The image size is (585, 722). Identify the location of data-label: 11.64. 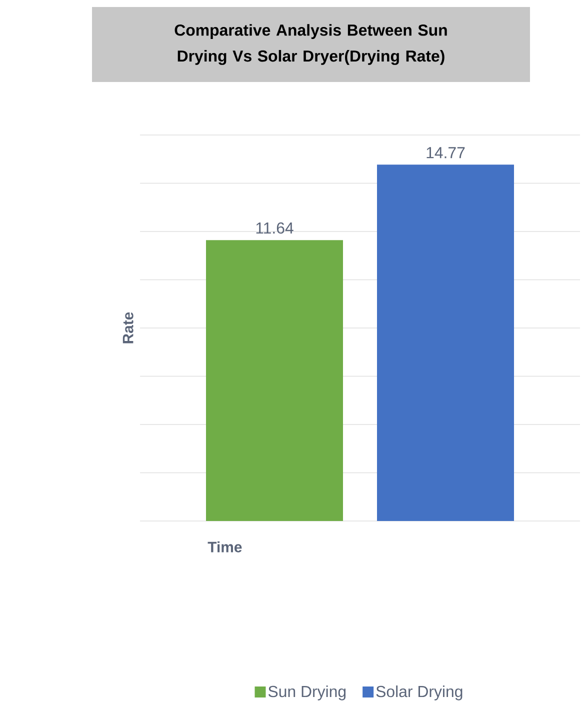
(275, 228).